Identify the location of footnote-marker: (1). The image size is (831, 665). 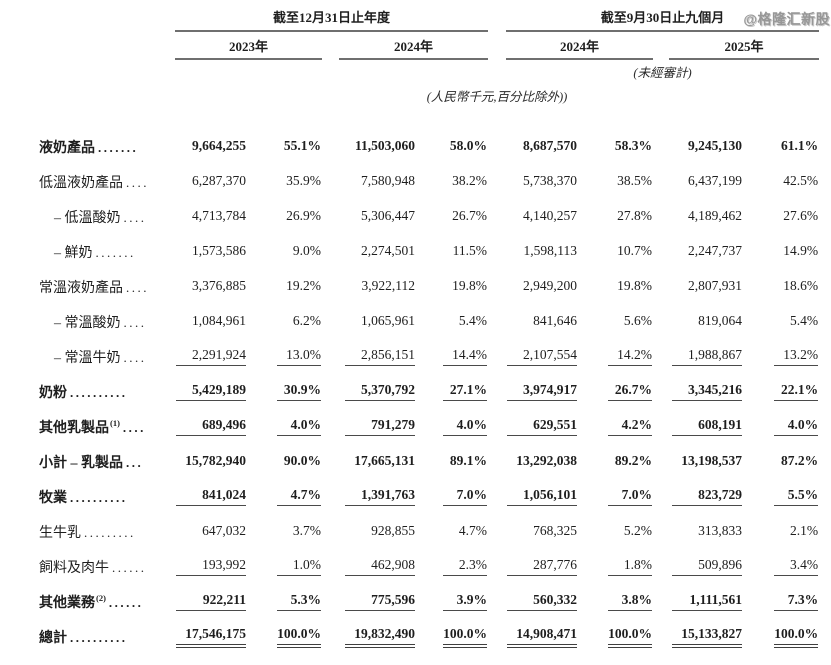
(115, 422).